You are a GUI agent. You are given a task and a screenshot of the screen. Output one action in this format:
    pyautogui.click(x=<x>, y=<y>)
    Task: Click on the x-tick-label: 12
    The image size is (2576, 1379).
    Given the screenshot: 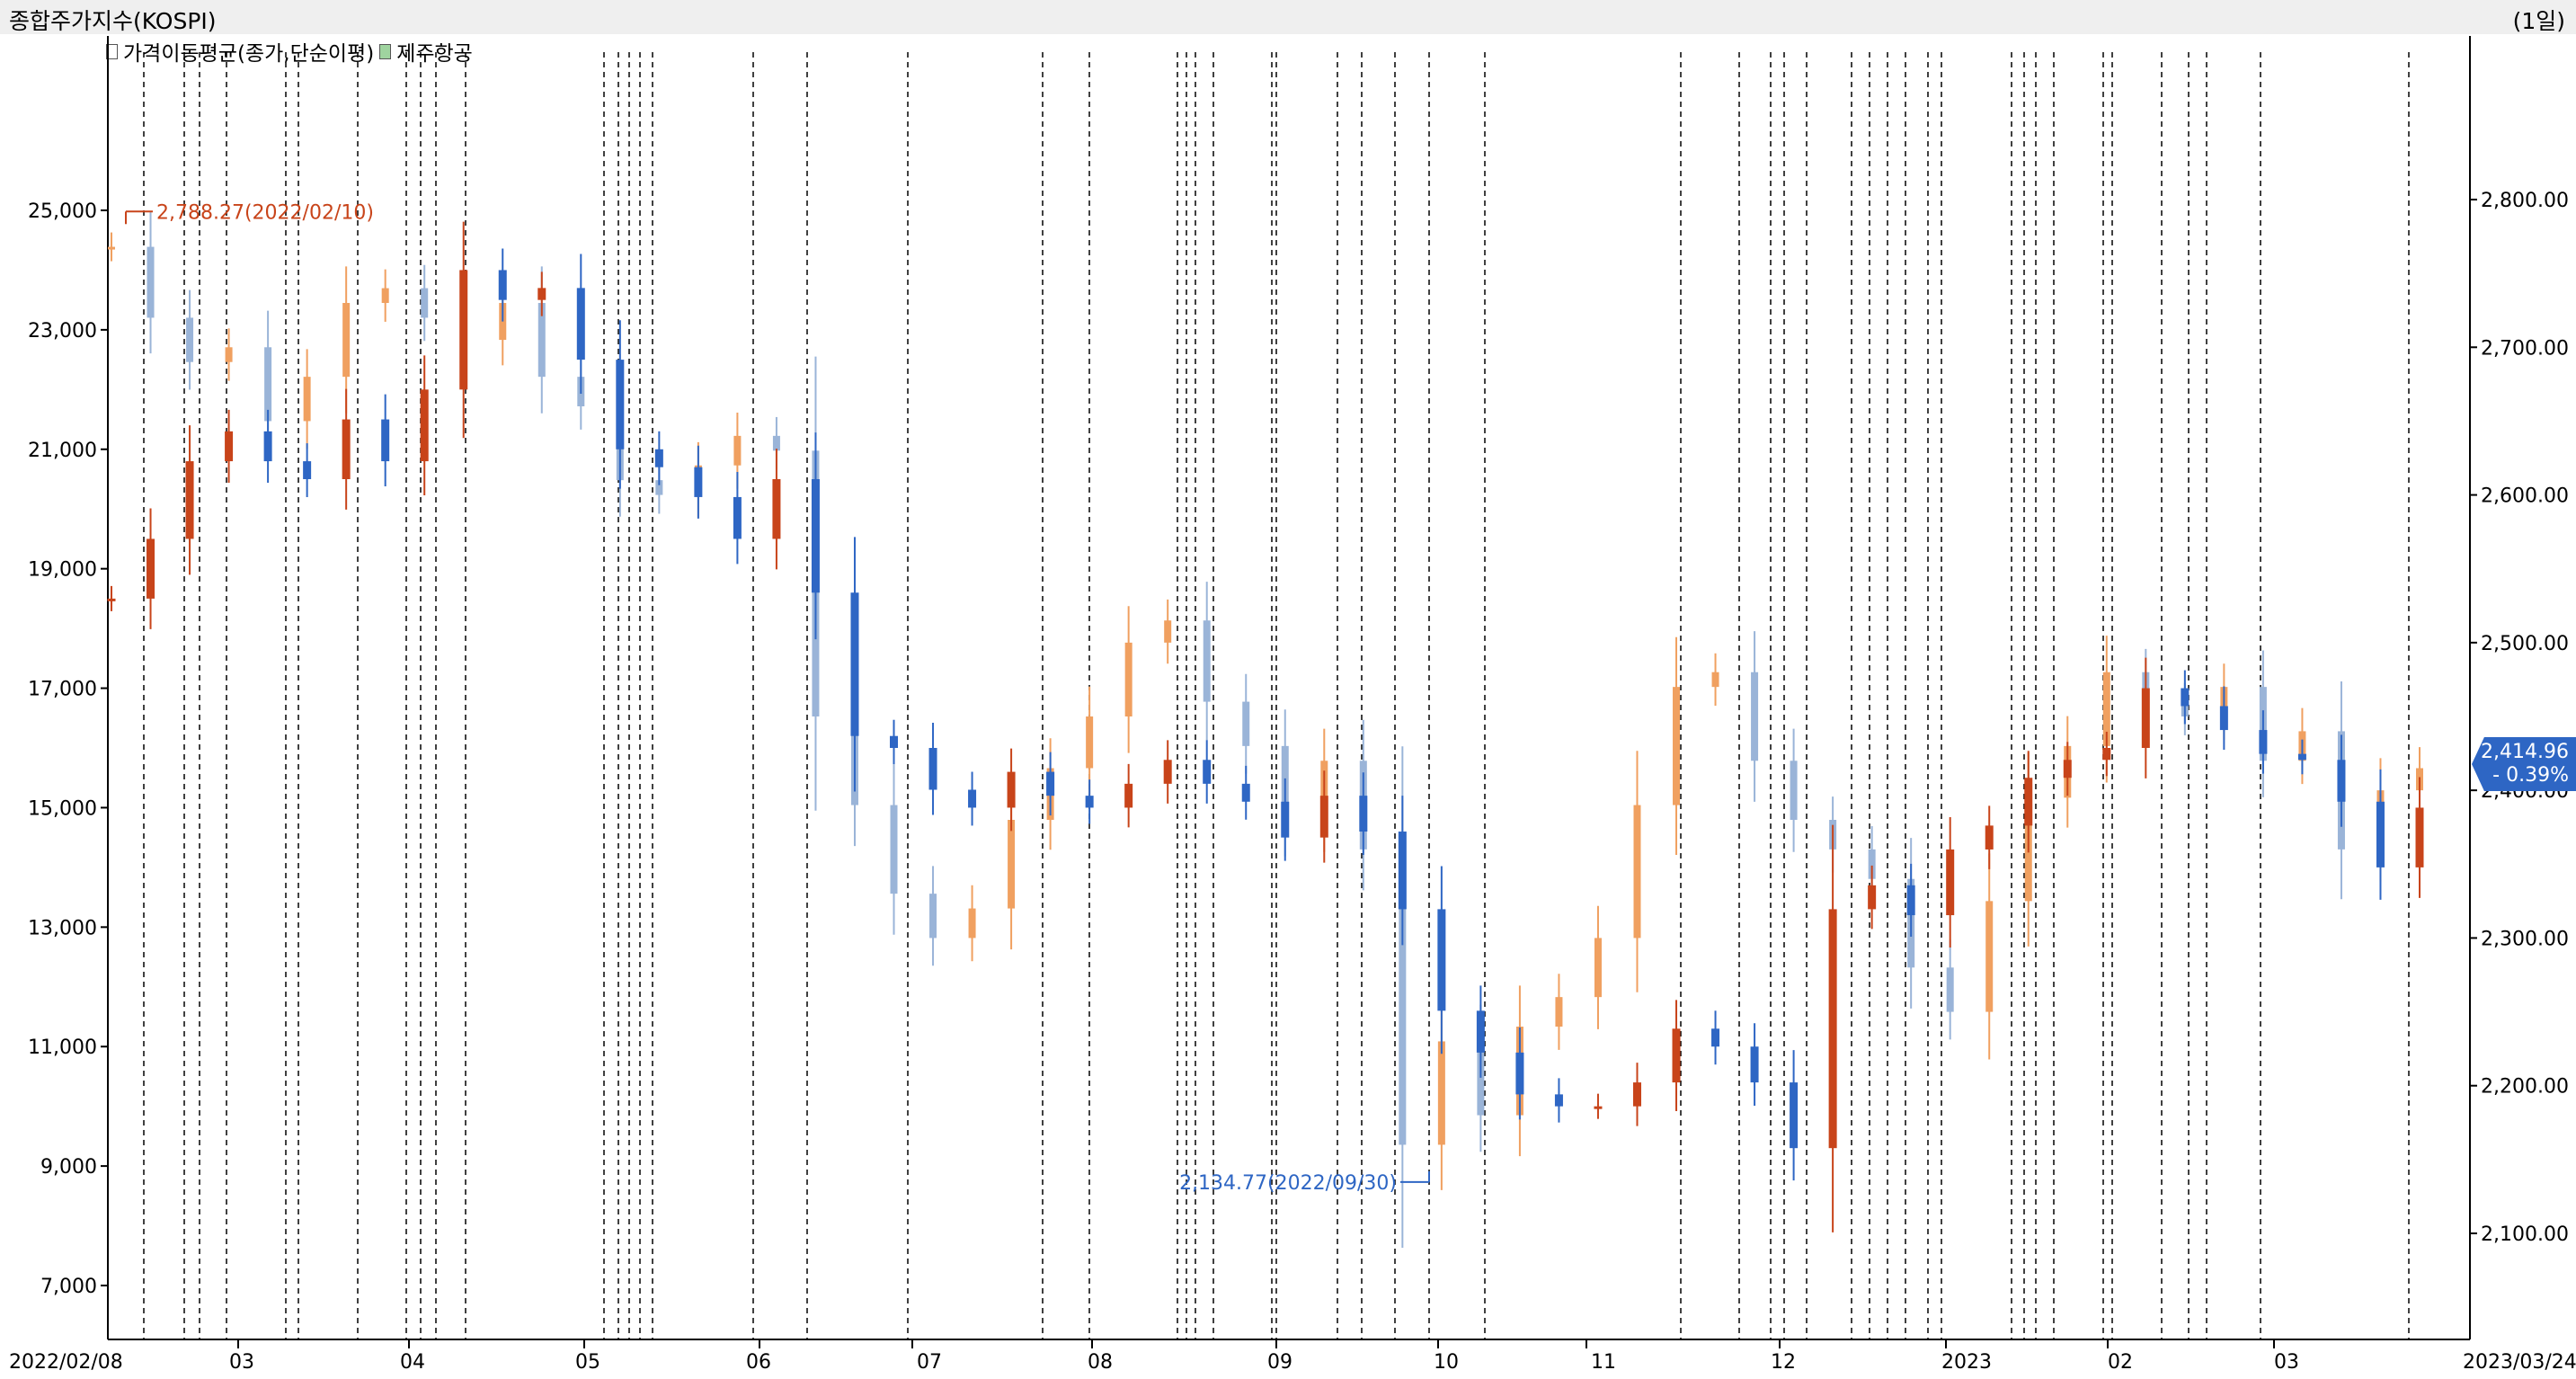 What is the action you would take?
    pyautogui.click(x=1783, y=1362)
    